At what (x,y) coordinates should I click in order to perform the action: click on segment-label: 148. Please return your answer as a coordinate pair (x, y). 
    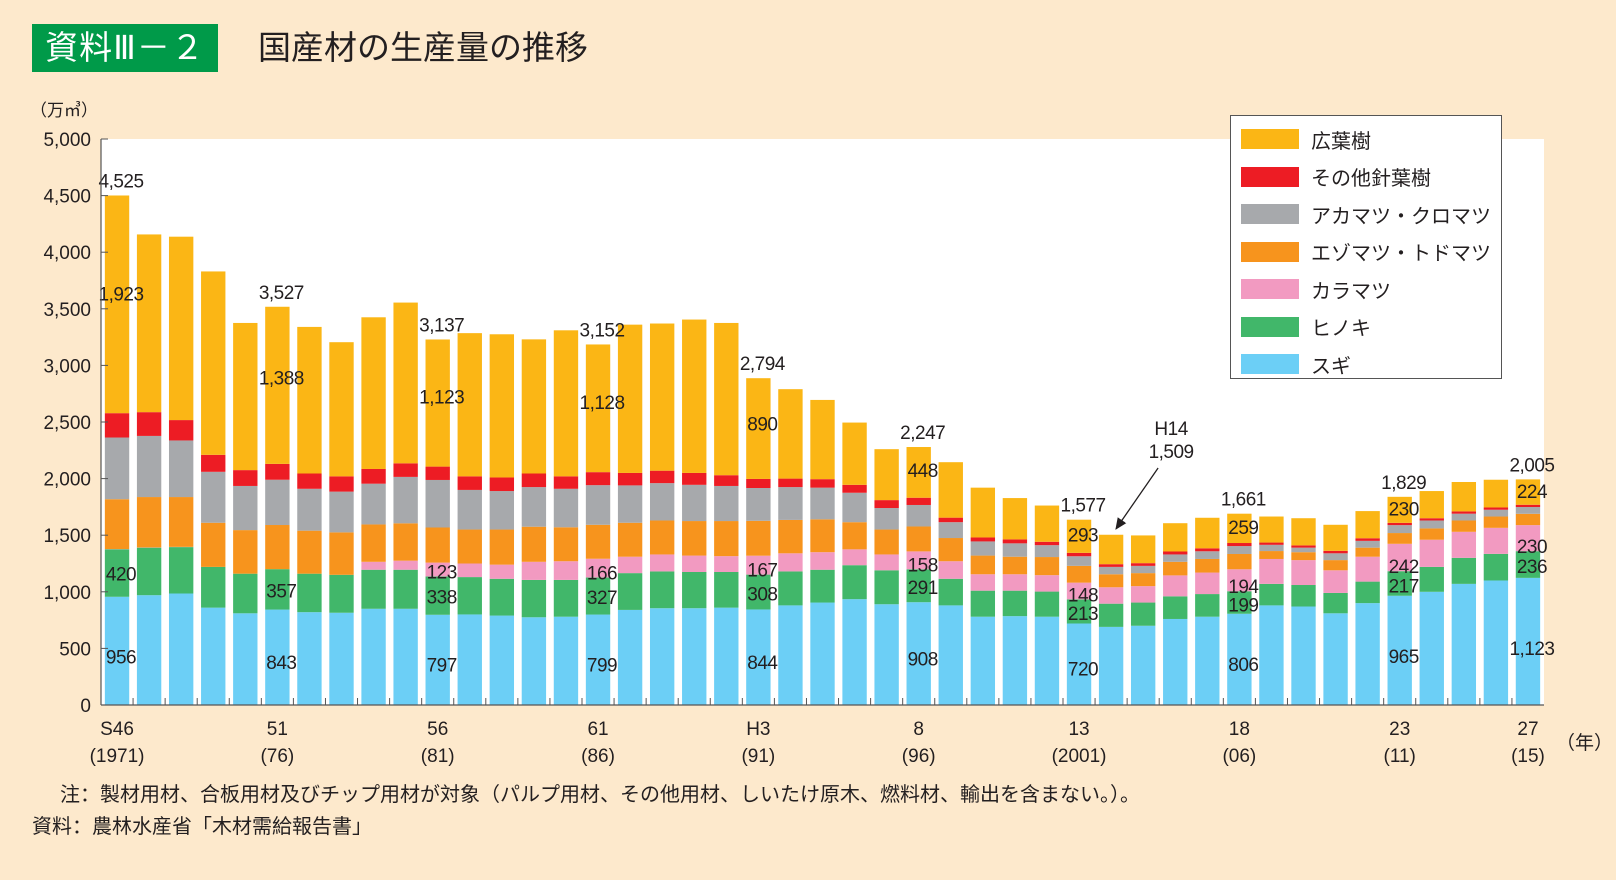
    Looking at the image, I should click on (1083, 595).